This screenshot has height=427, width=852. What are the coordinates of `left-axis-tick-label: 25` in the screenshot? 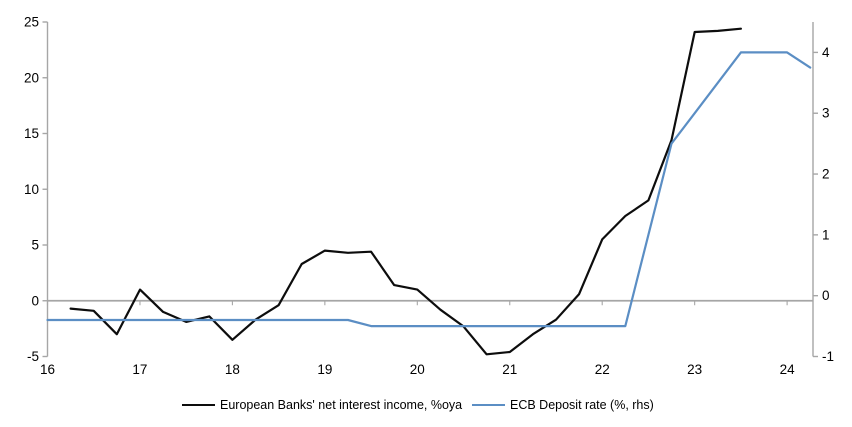 It's located at (31, 22).